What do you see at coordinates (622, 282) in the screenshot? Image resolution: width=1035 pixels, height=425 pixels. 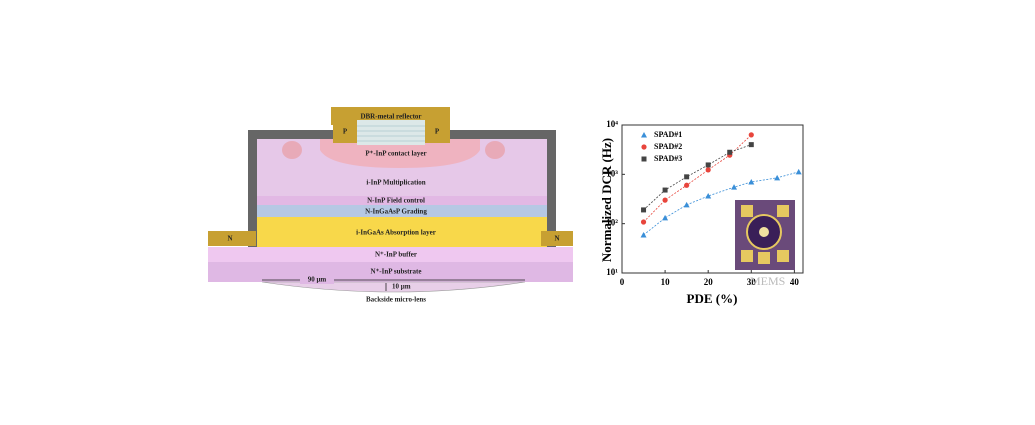 I see `x-tick-label: 0` at bounding box center [622, 282].